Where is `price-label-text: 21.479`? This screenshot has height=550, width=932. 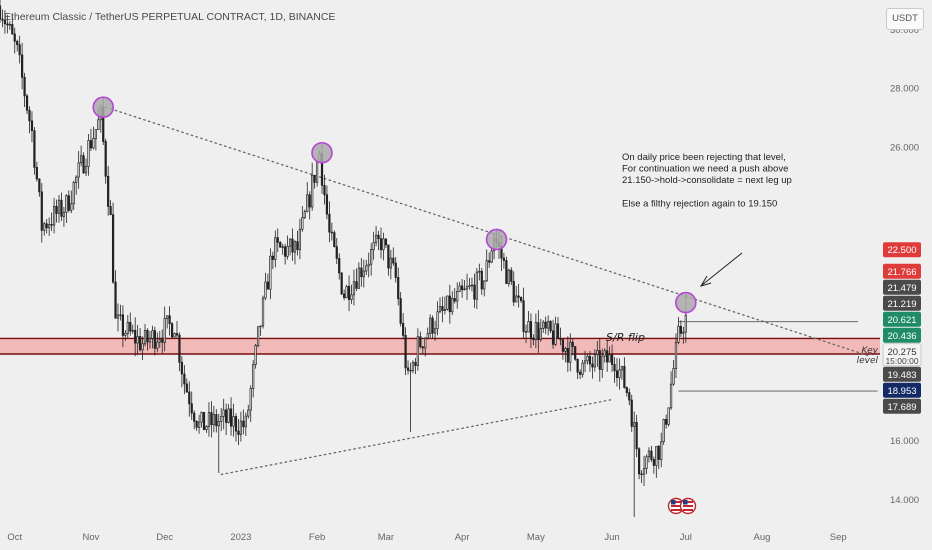 price-label-text: 21.479 is located at coordinates (901, 288).